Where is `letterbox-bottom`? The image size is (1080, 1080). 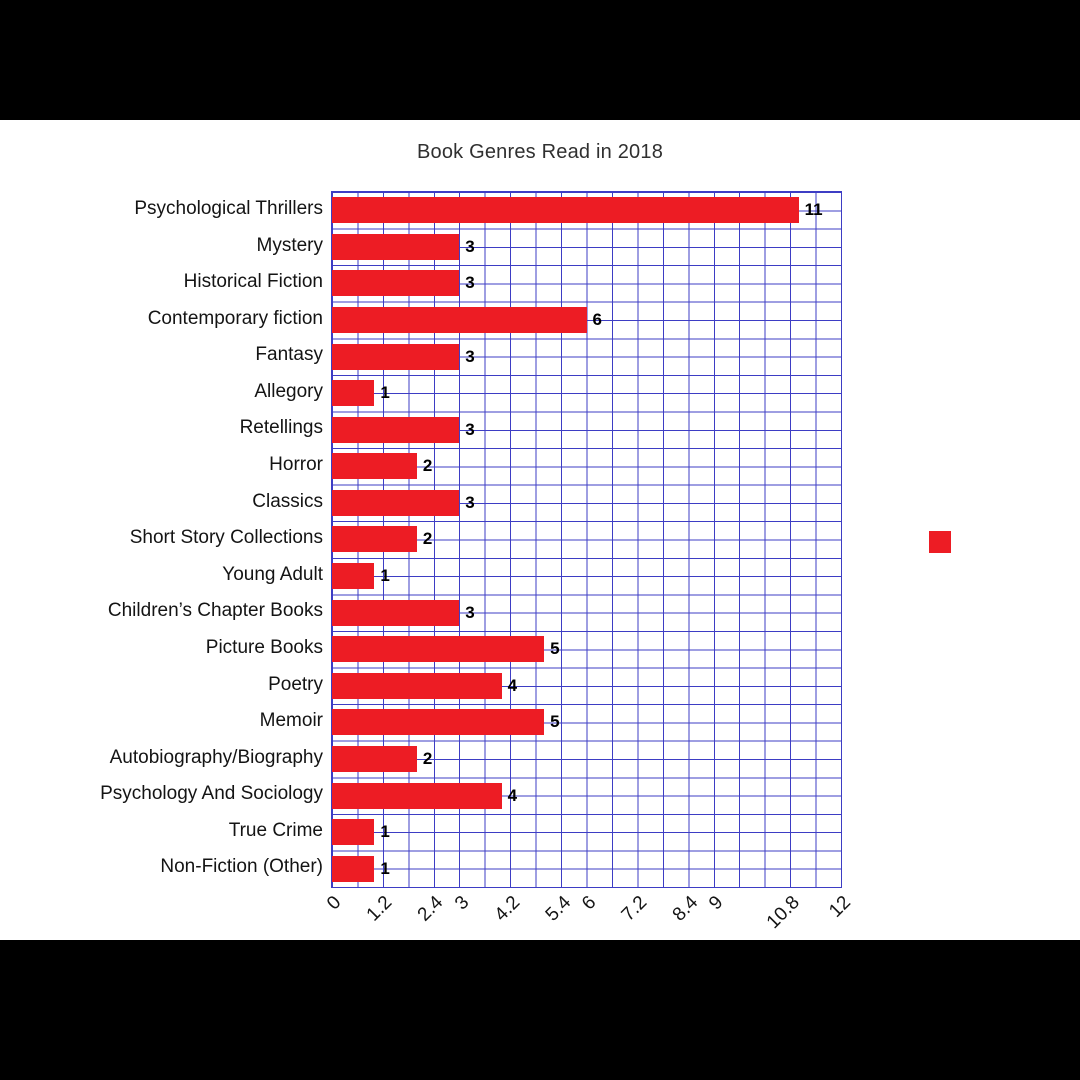
letterbox-bottom is located at coordinates (540, 1010).